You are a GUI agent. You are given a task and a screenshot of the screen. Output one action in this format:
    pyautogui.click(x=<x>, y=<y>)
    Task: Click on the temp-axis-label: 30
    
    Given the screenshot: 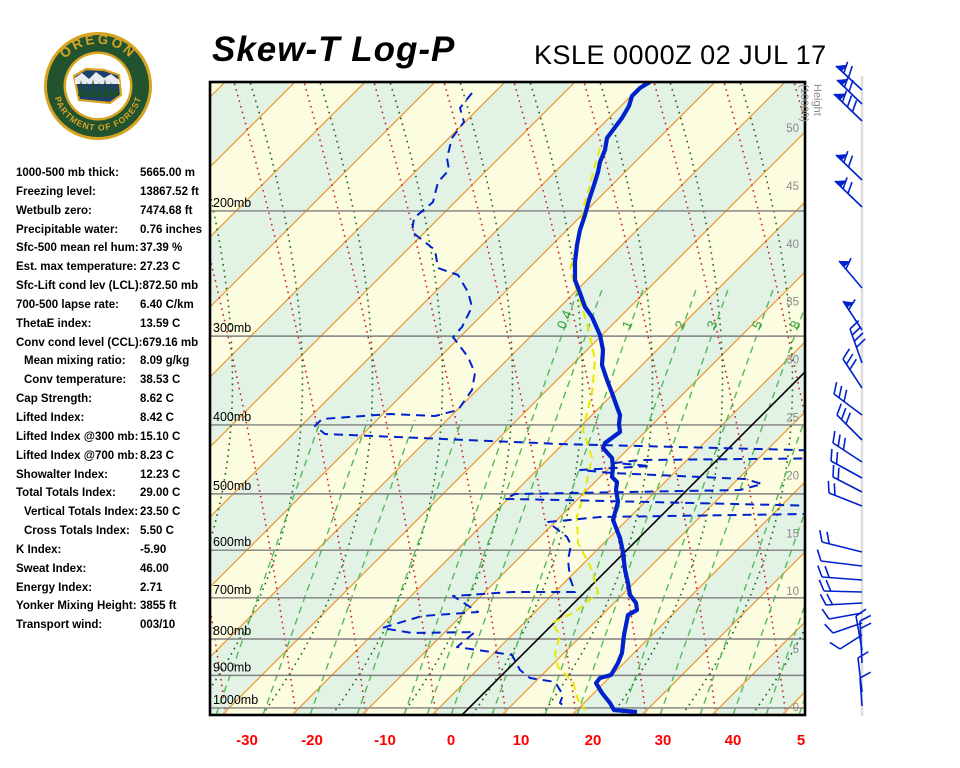 What is the action you would take?
    pyautogui.click(x=663, y=740)
    